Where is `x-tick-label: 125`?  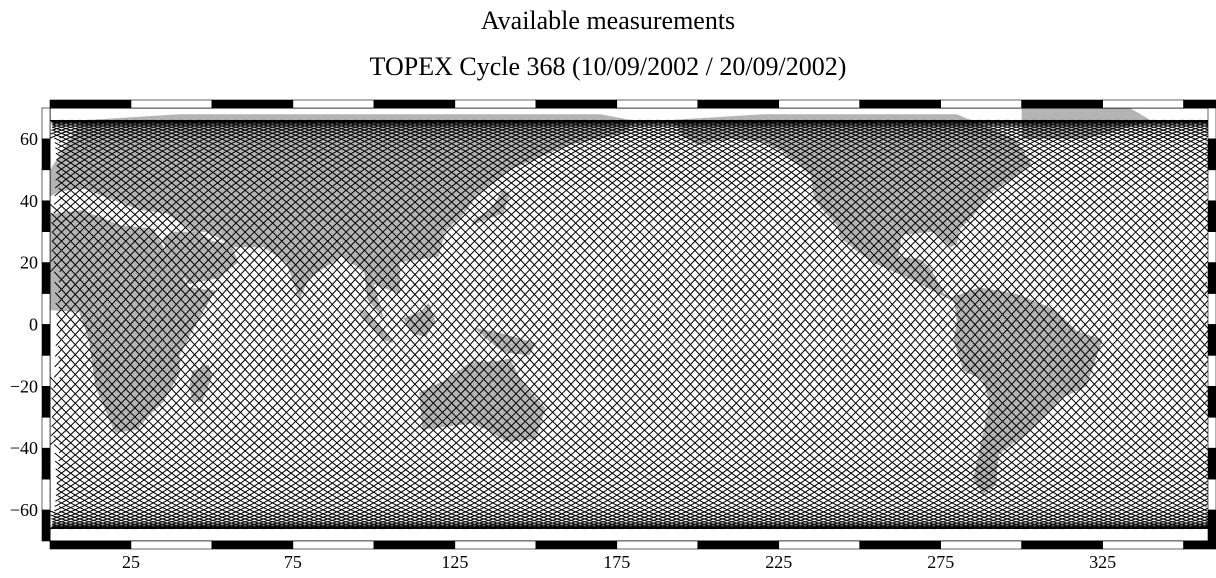 x-tick-label: 125 is located at coordinates (454, 562).